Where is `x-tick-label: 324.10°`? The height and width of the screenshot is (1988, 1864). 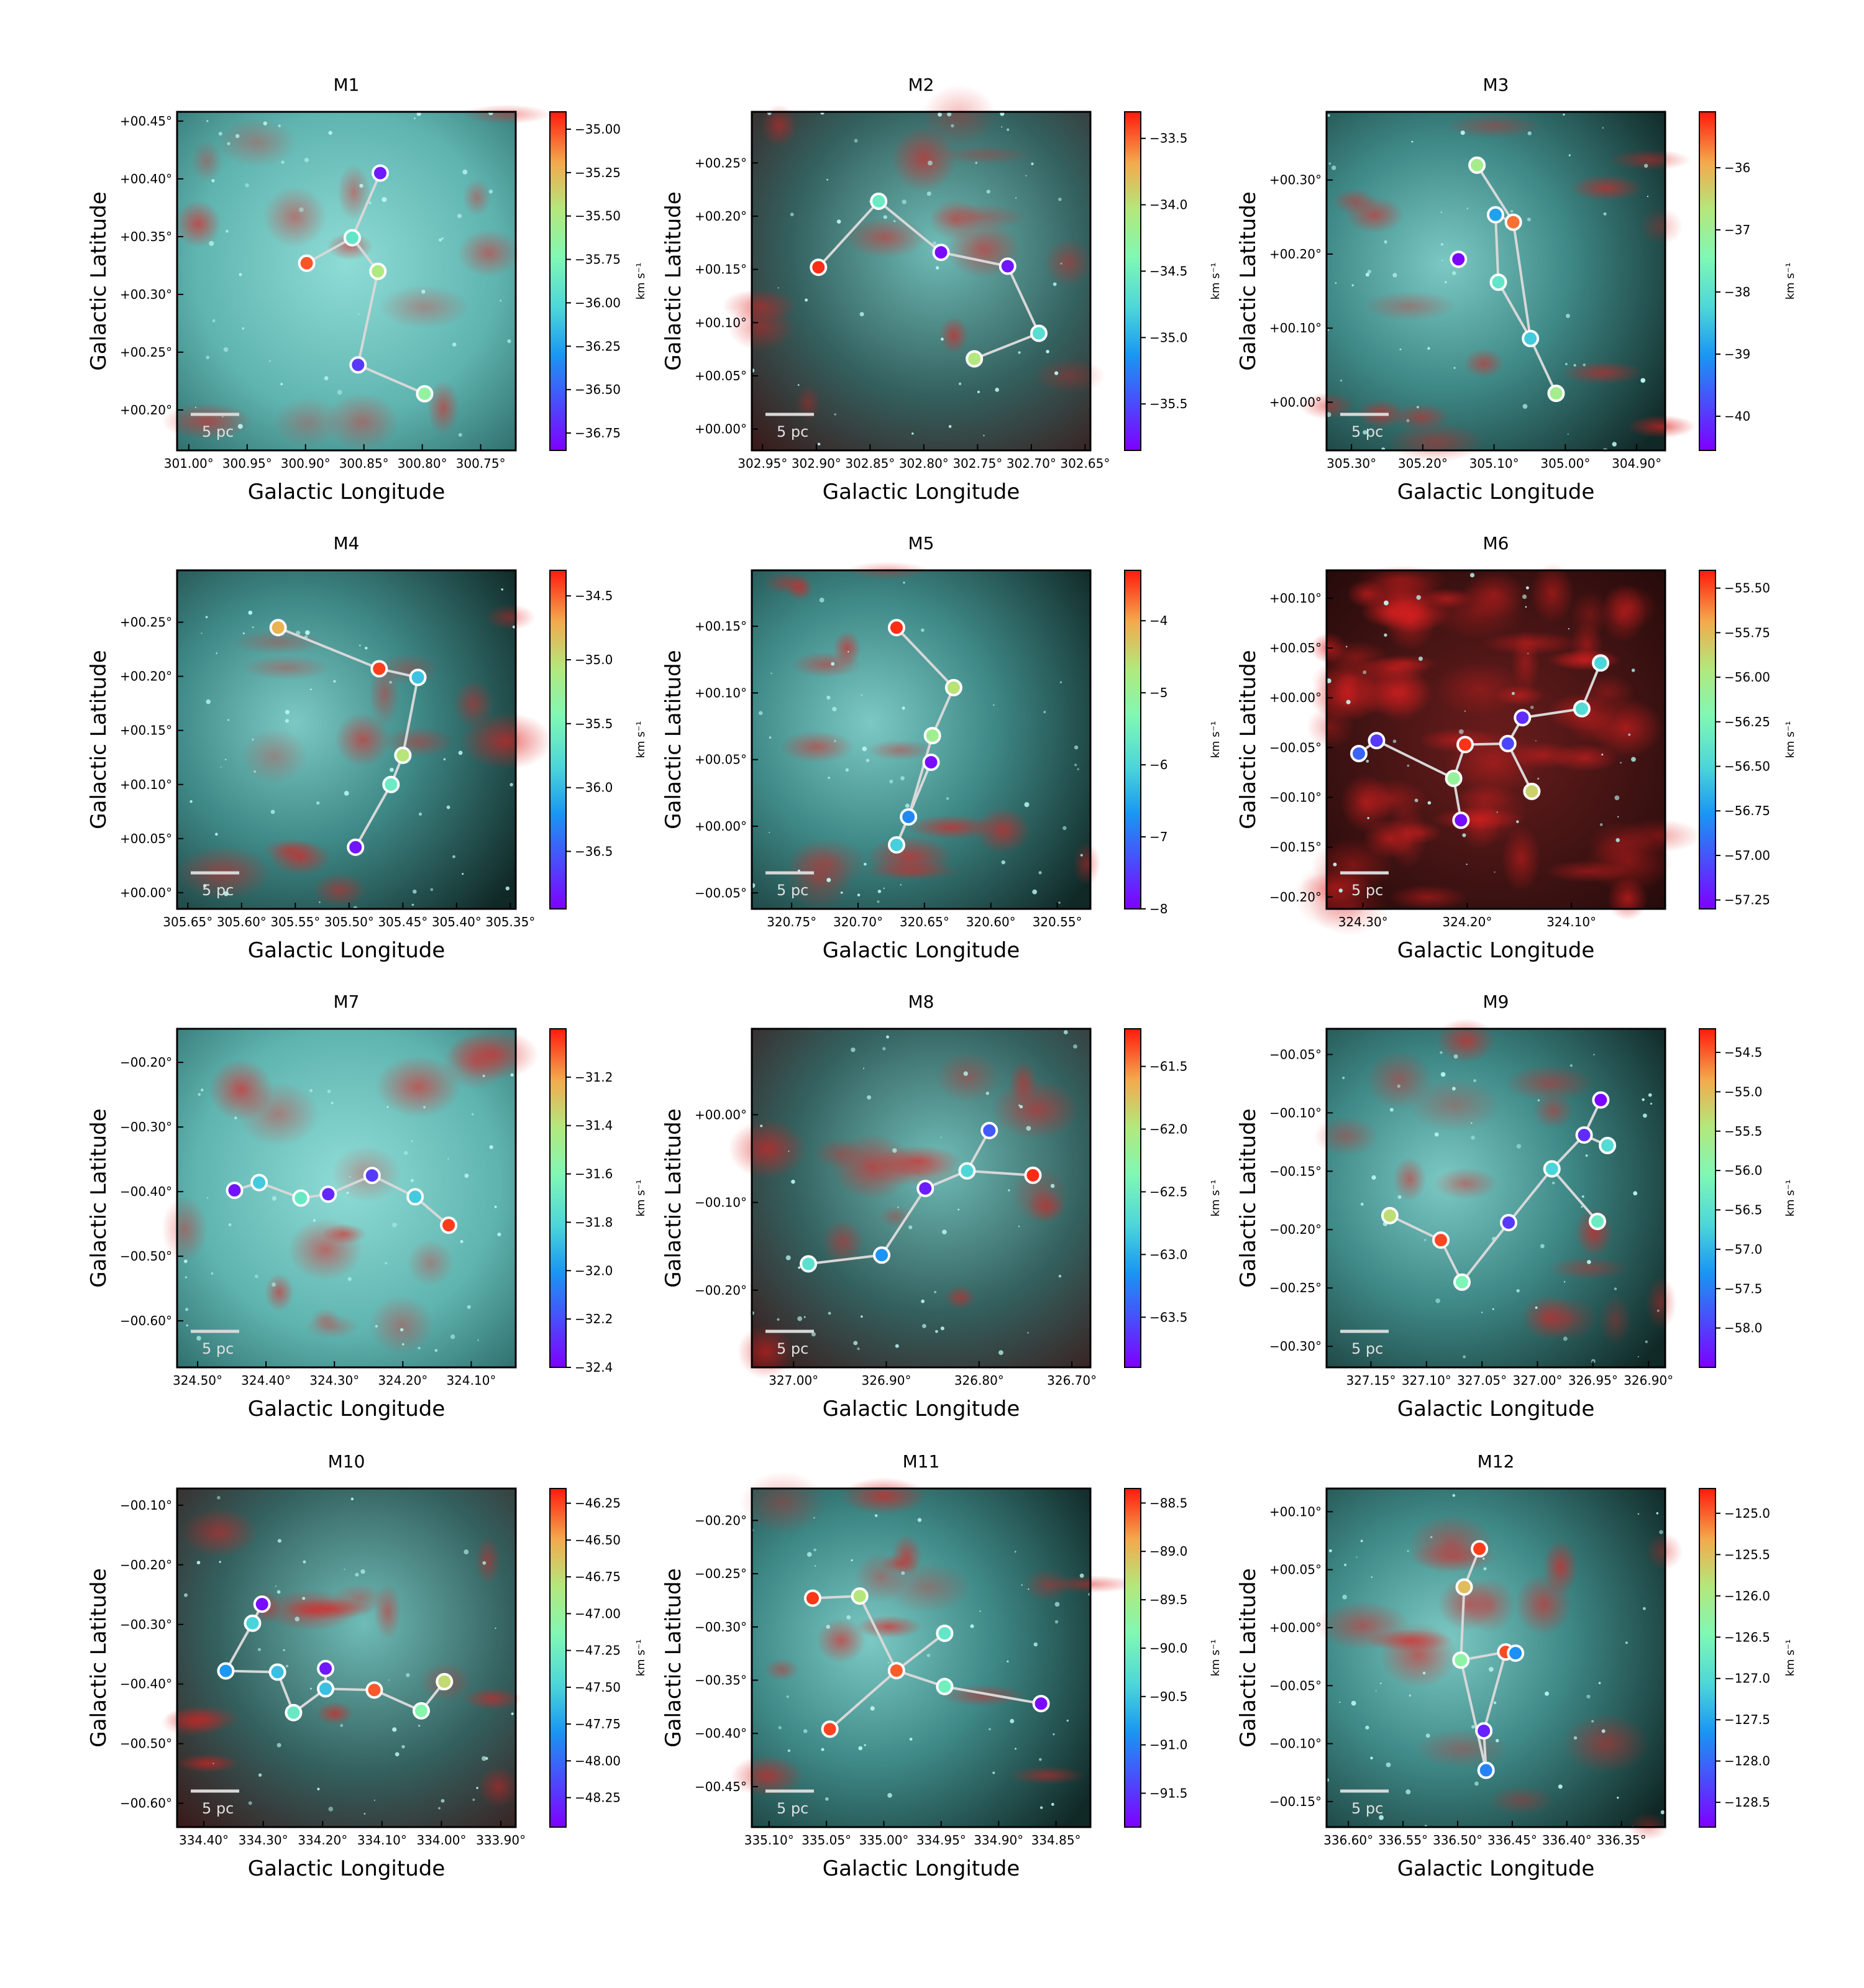 x-tick-label: 324.10° is located at coordinates (471, 1380).